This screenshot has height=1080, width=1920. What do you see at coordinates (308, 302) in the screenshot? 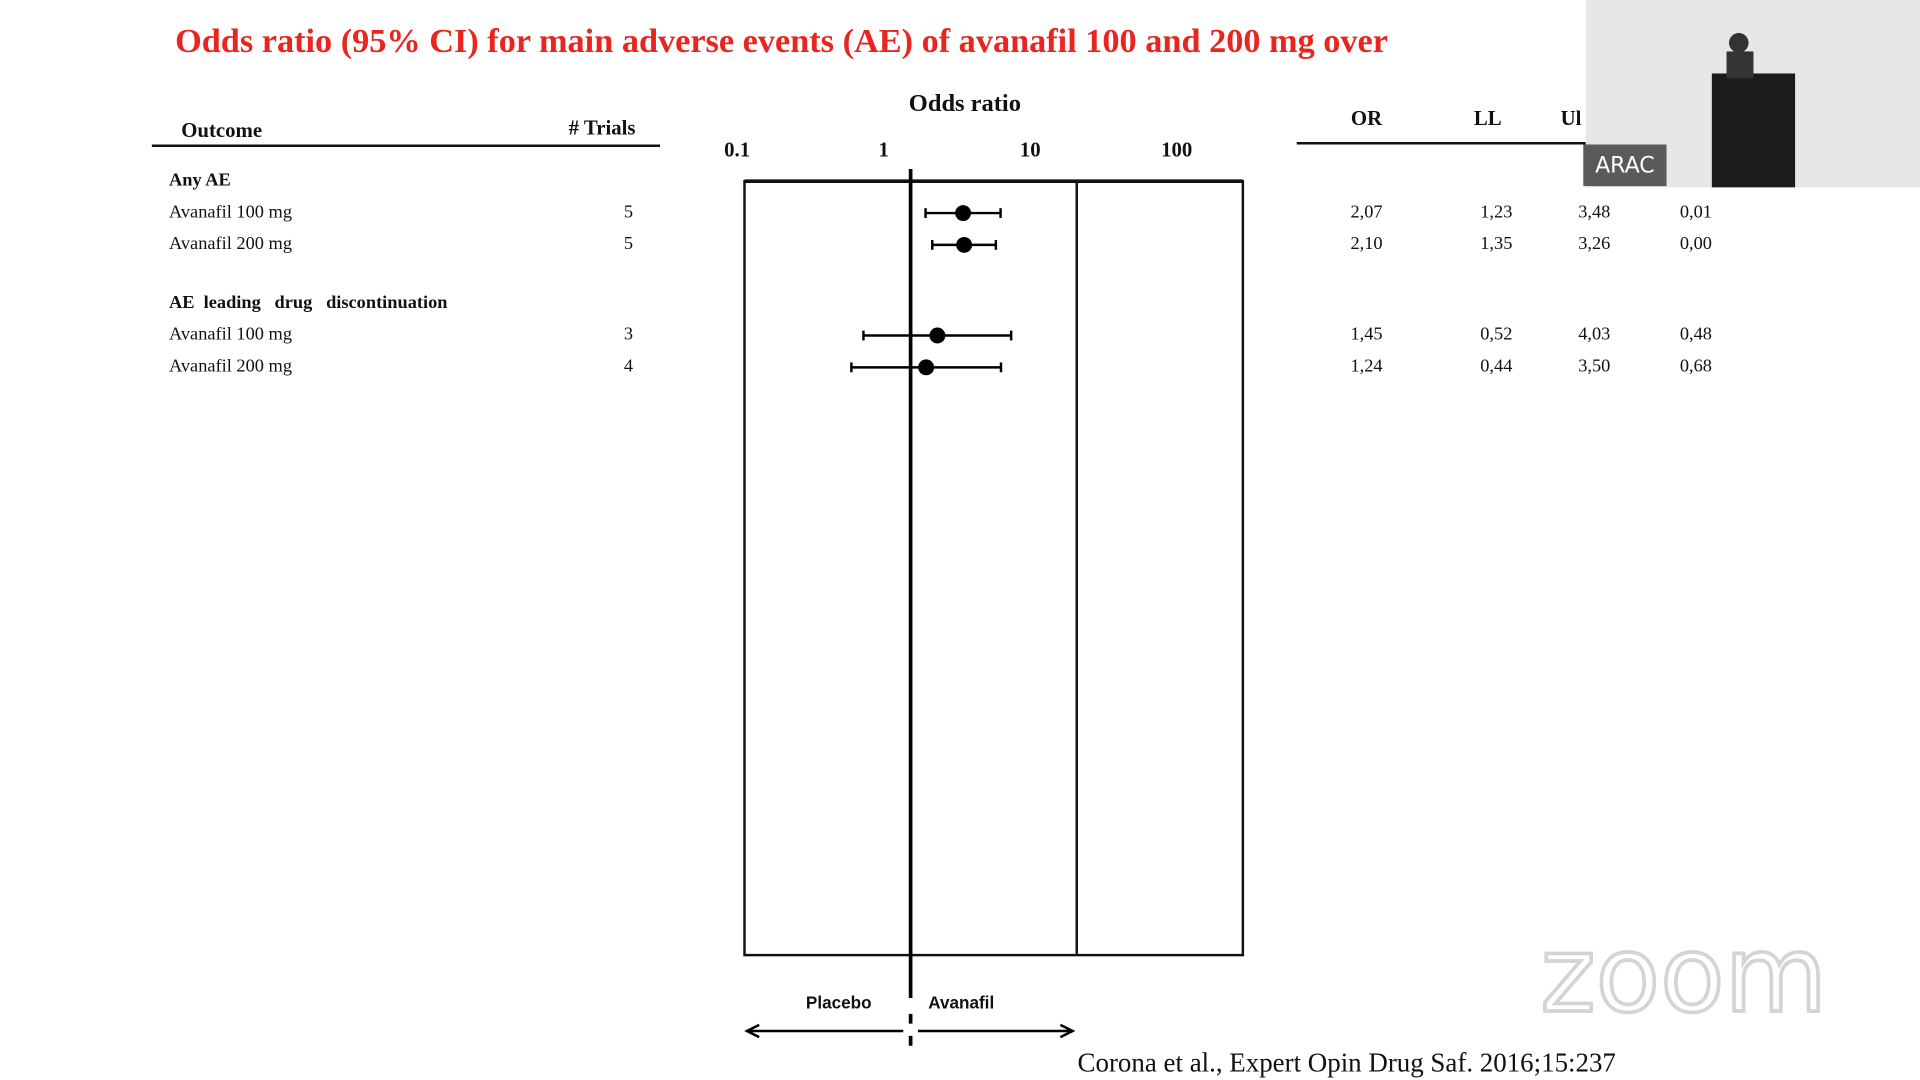
I see `group-label: AE leading drug discontinuation` at bounding box center [308, 302].